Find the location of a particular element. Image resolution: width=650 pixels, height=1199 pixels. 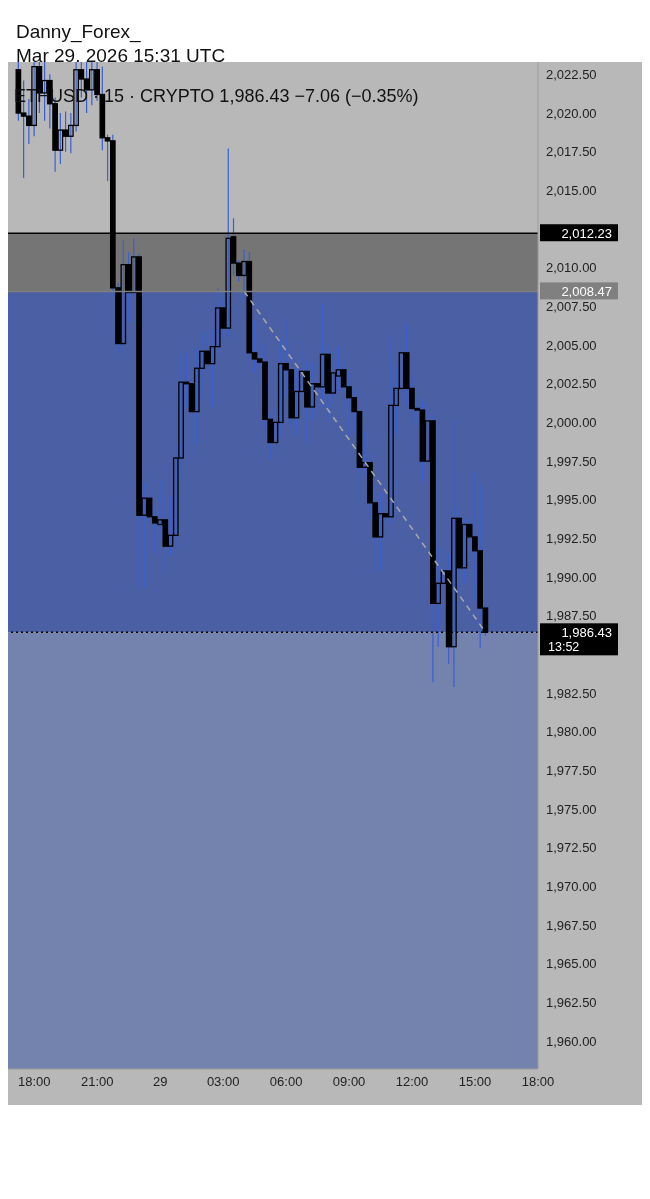

y-tick-label: 1,990.00 is located at coordinates (571, 577).